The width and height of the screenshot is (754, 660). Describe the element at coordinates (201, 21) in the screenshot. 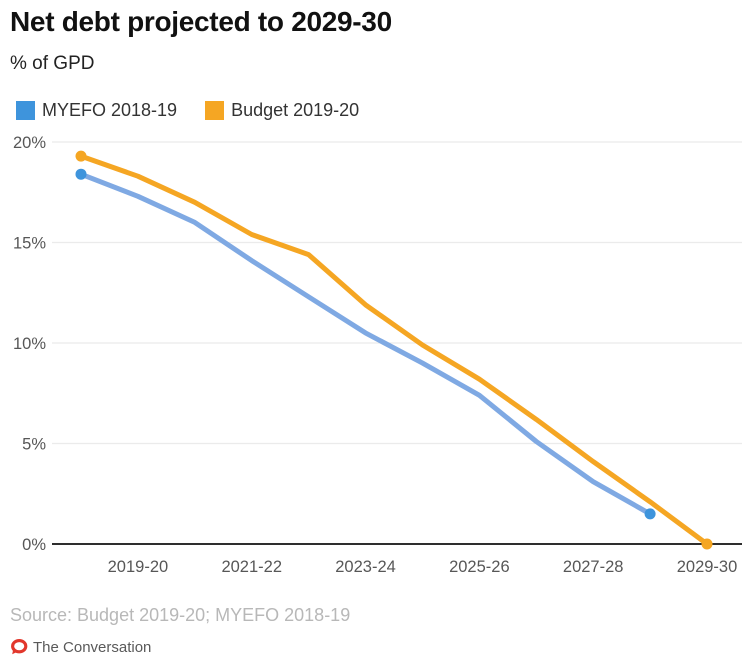

I see `chart-title: Net debt projected to 2029-30` at that location.